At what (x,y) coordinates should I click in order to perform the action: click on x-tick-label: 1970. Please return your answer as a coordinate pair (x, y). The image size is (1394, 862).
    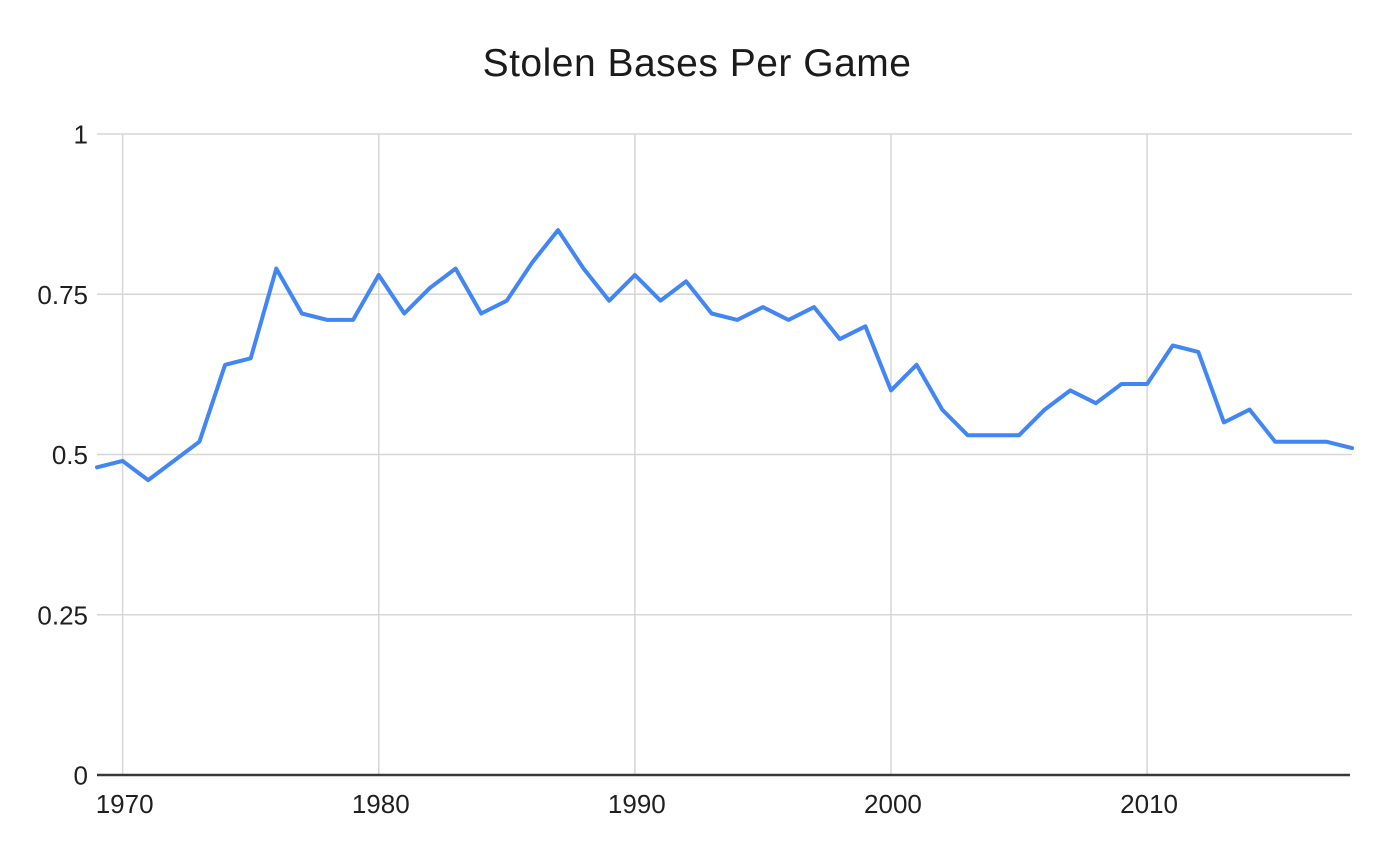
    Looking at the image, I should click on (125, 804).